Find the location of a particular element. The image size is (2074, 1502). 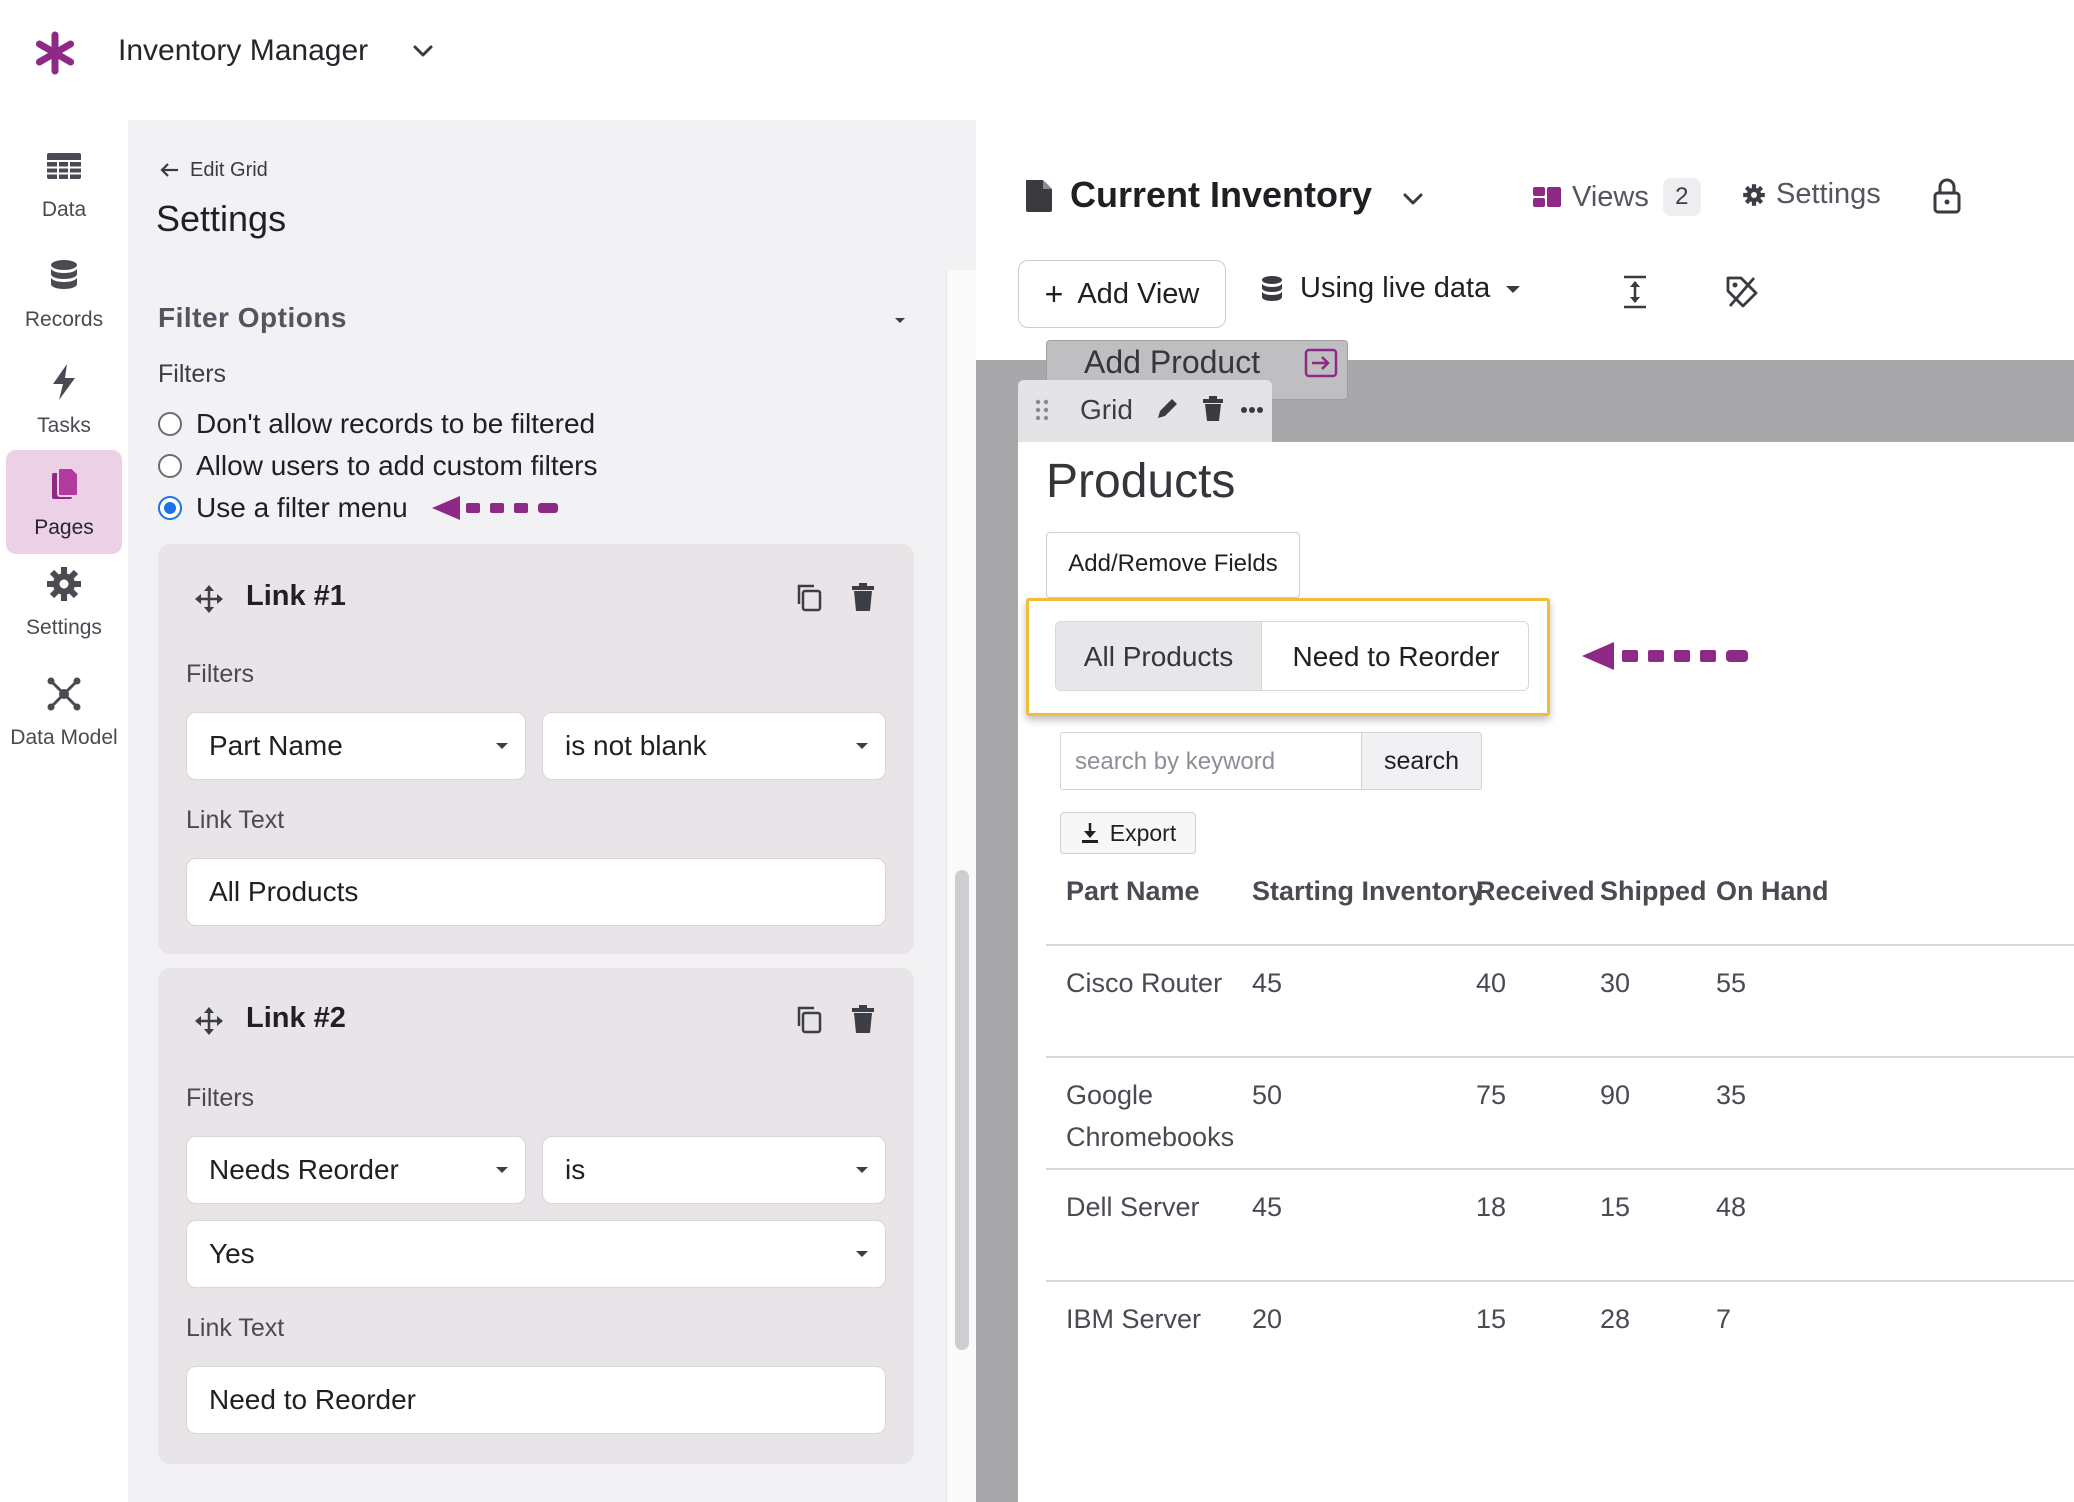

field-select: Needs Reorder is located at coordinates (356, 1170).